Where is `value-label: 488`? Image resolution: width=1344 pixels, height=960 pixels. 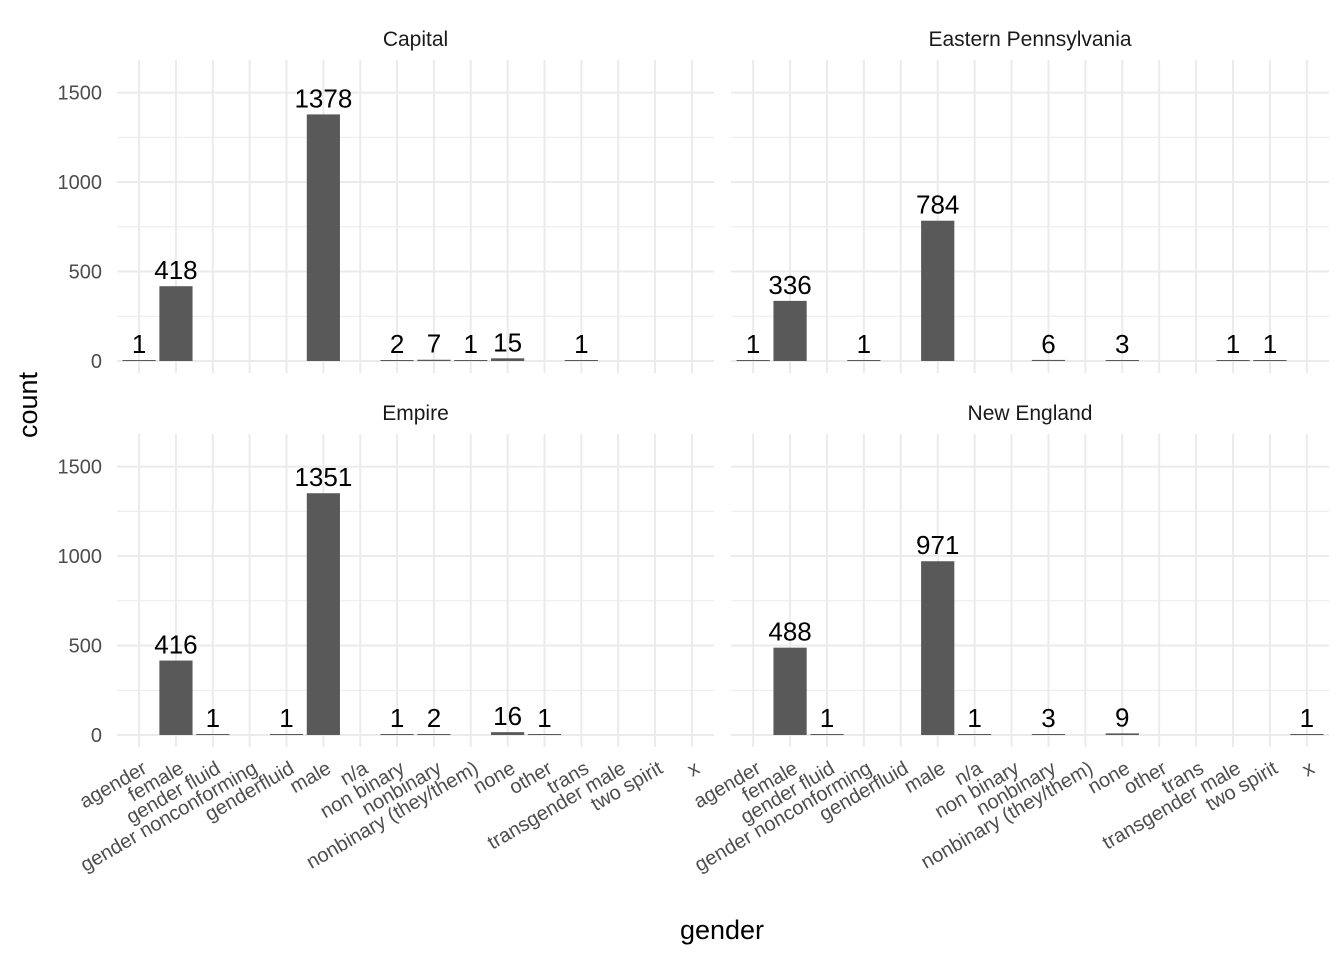
value-label: 488 is located at coordinates (789, 632).